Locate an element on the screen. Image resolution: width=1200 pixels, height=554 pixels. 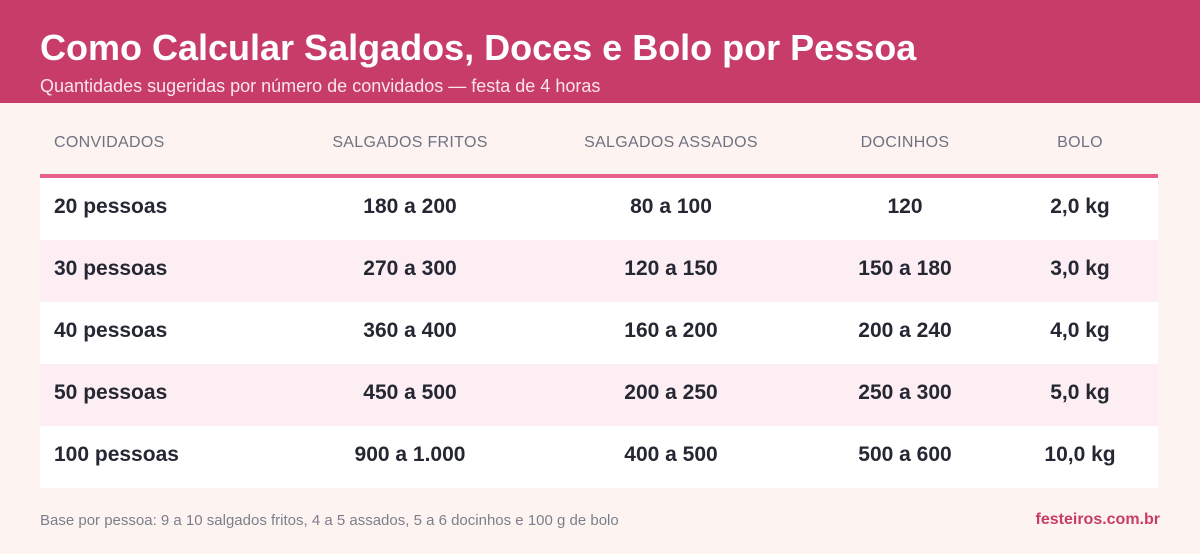
column-header-salgados-assados: SALGADOS ASSADOS is located at coordinates (671, 142).